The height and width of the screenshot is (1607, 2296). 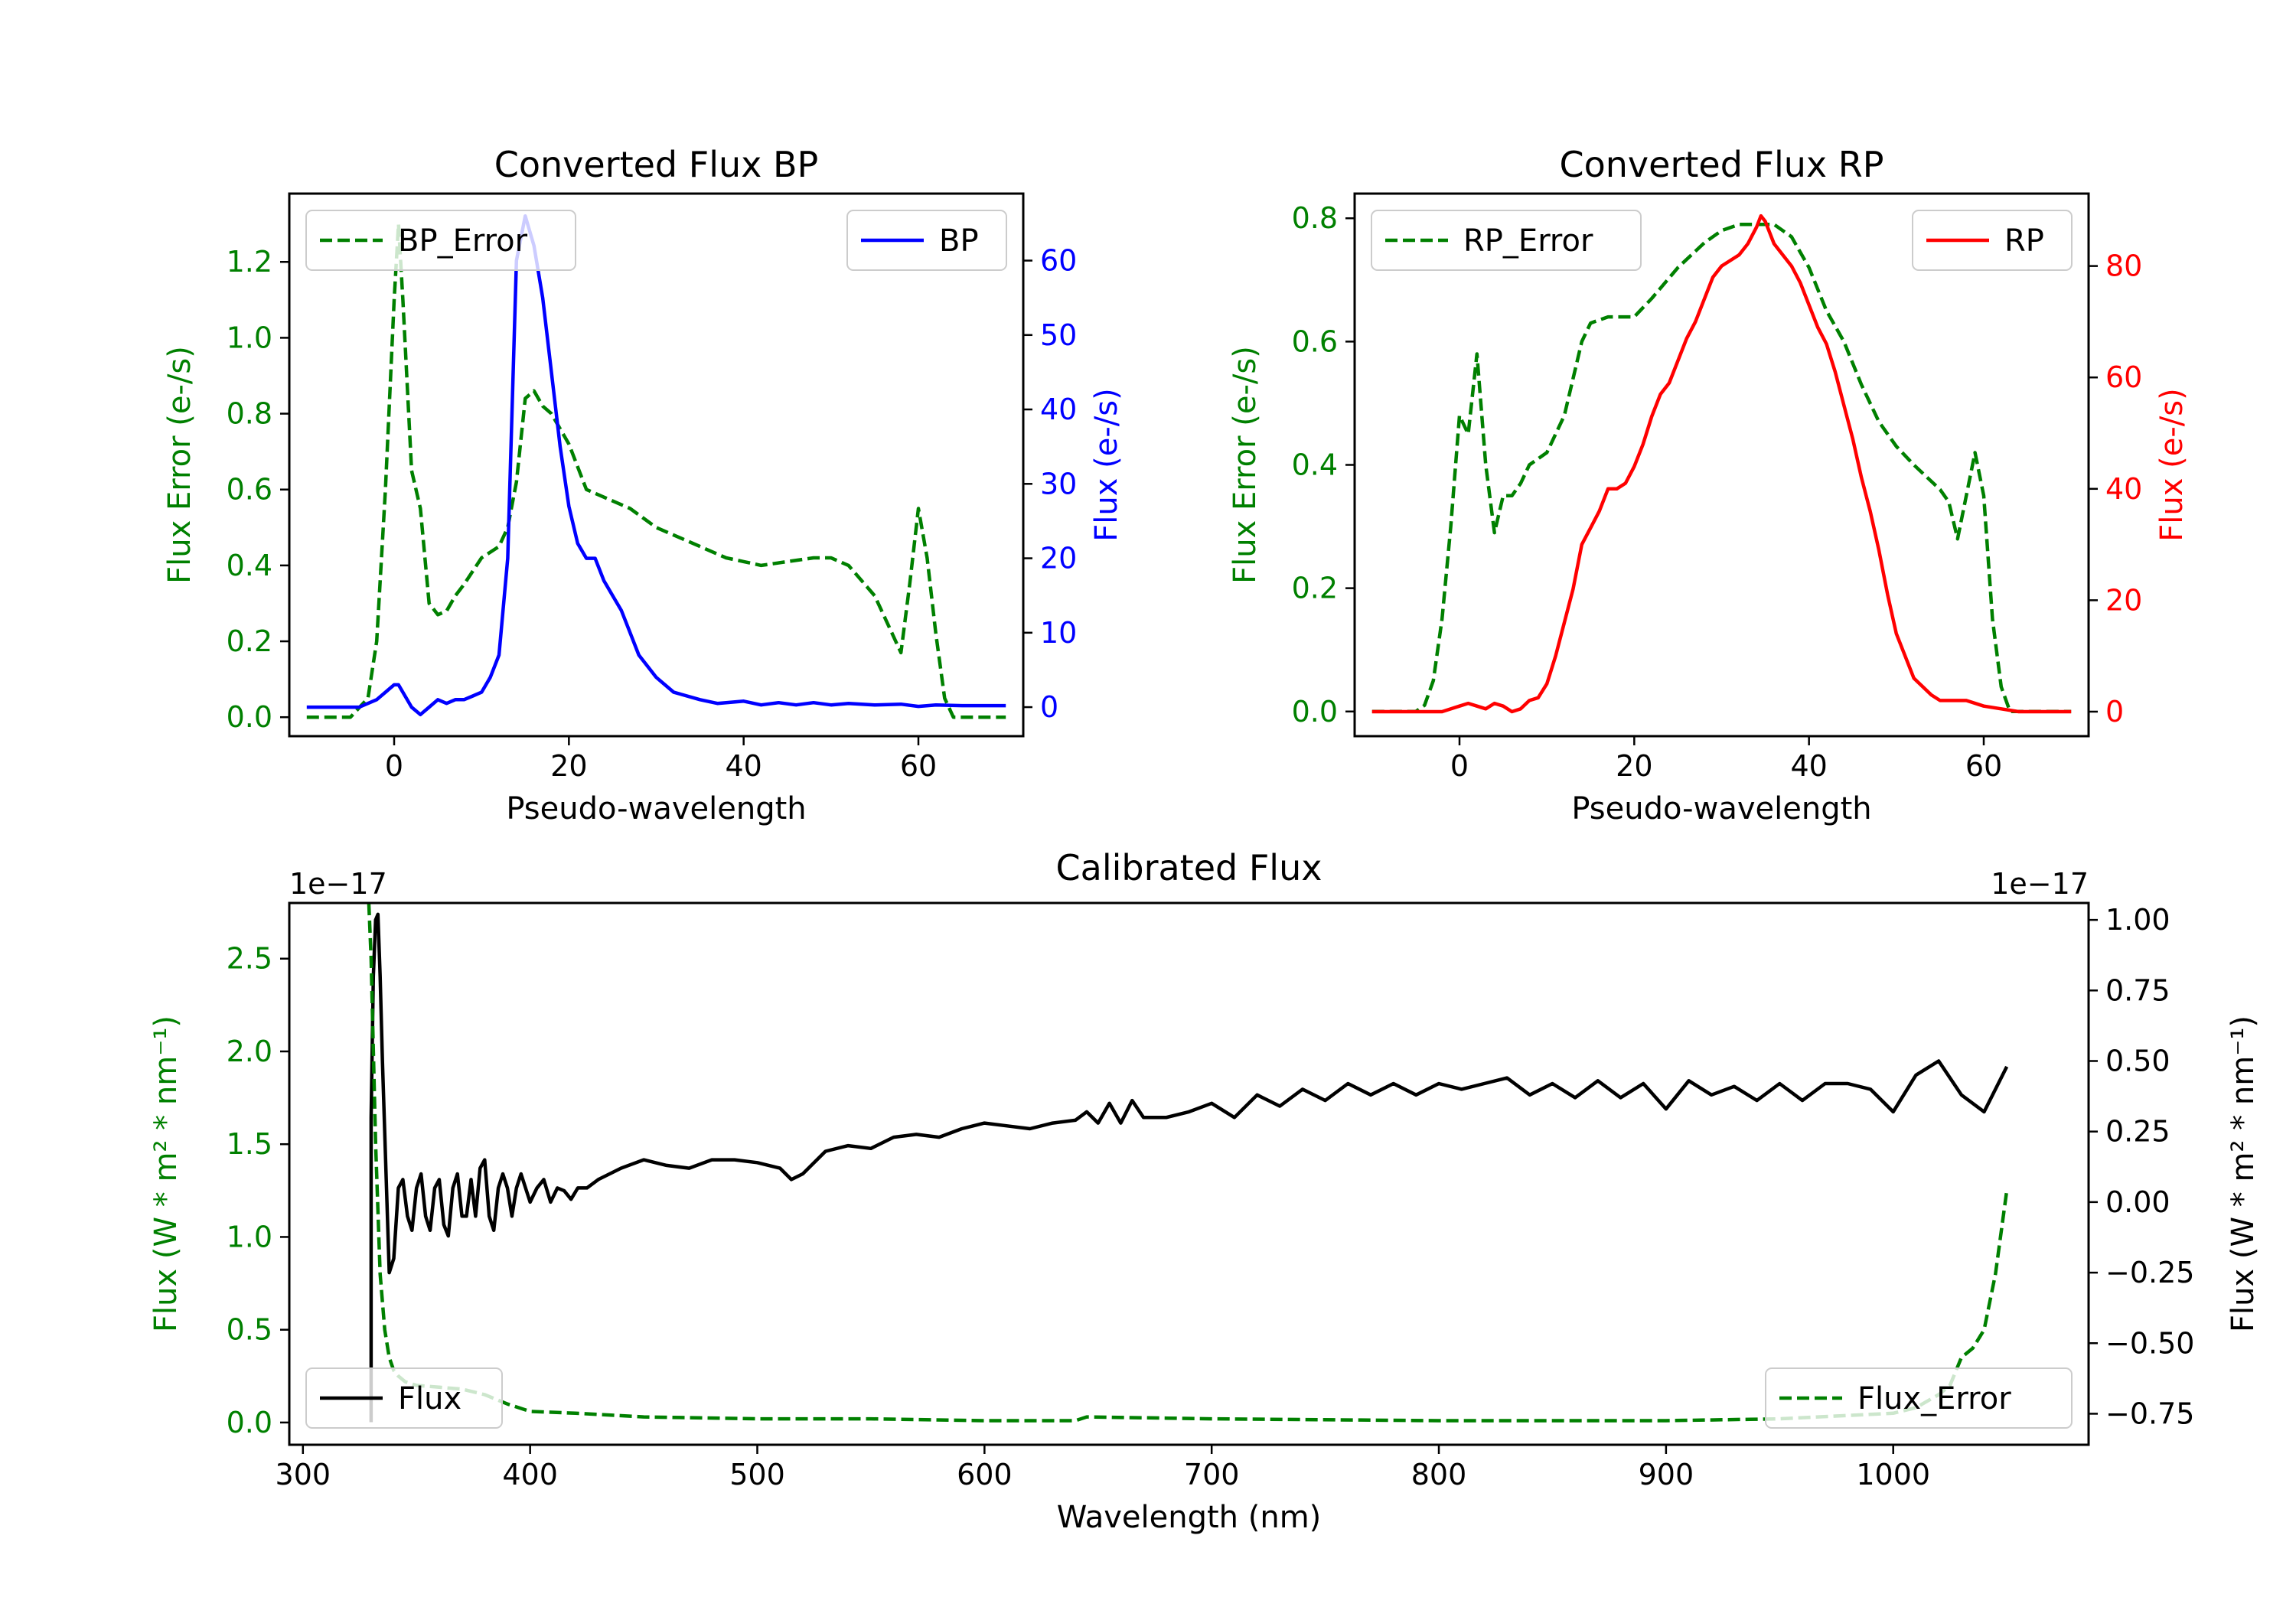 What do you see at coordinates (530, 1474) in the screenshot?
I see `x-tick-label: 400` at bounding box center [530, 1474].